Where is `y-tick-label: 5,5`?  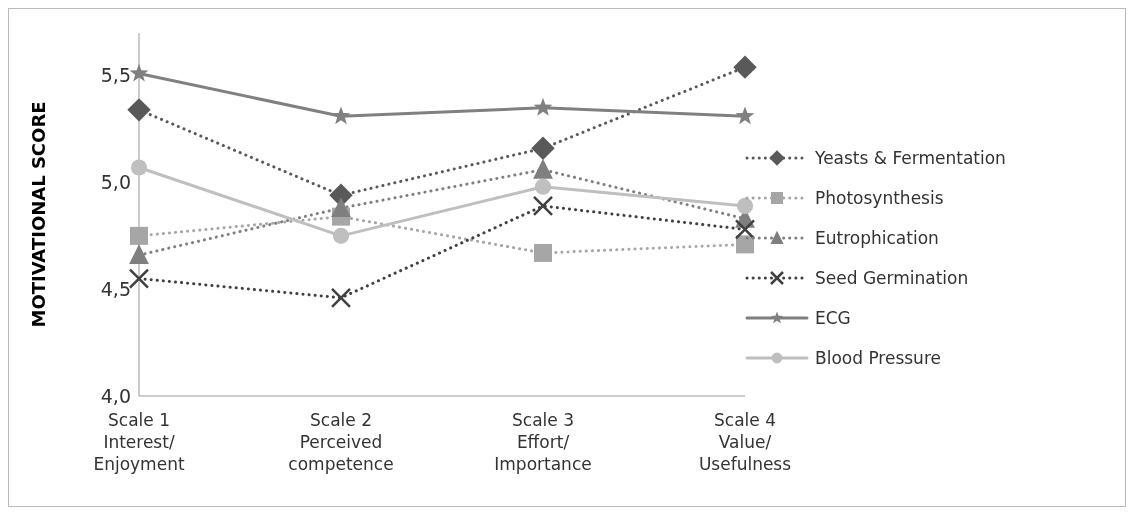 y-tick-label: 5,5 is located at coordinates (115, 75).